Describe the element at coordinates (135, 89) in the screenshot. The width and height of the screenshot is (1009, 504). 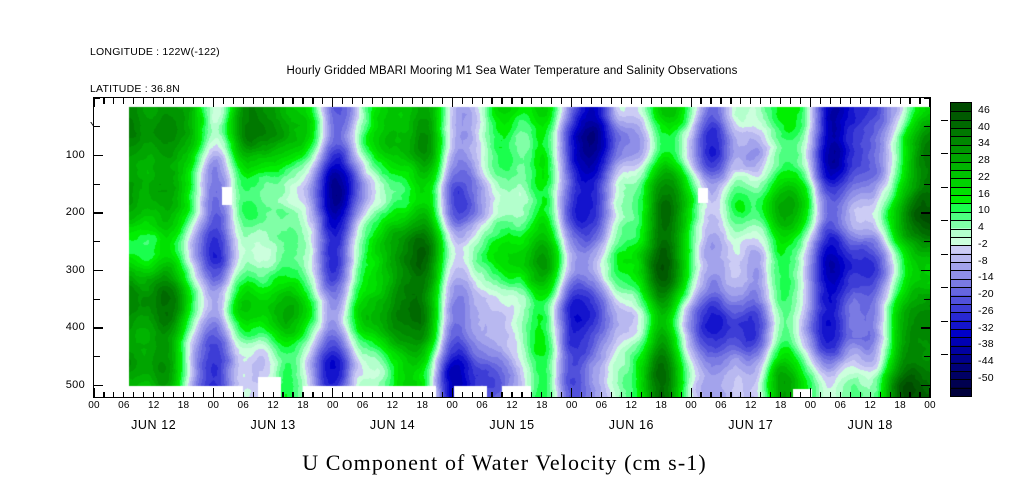
I see `latitude-text: LATITUDE : 36.8N` at that location.